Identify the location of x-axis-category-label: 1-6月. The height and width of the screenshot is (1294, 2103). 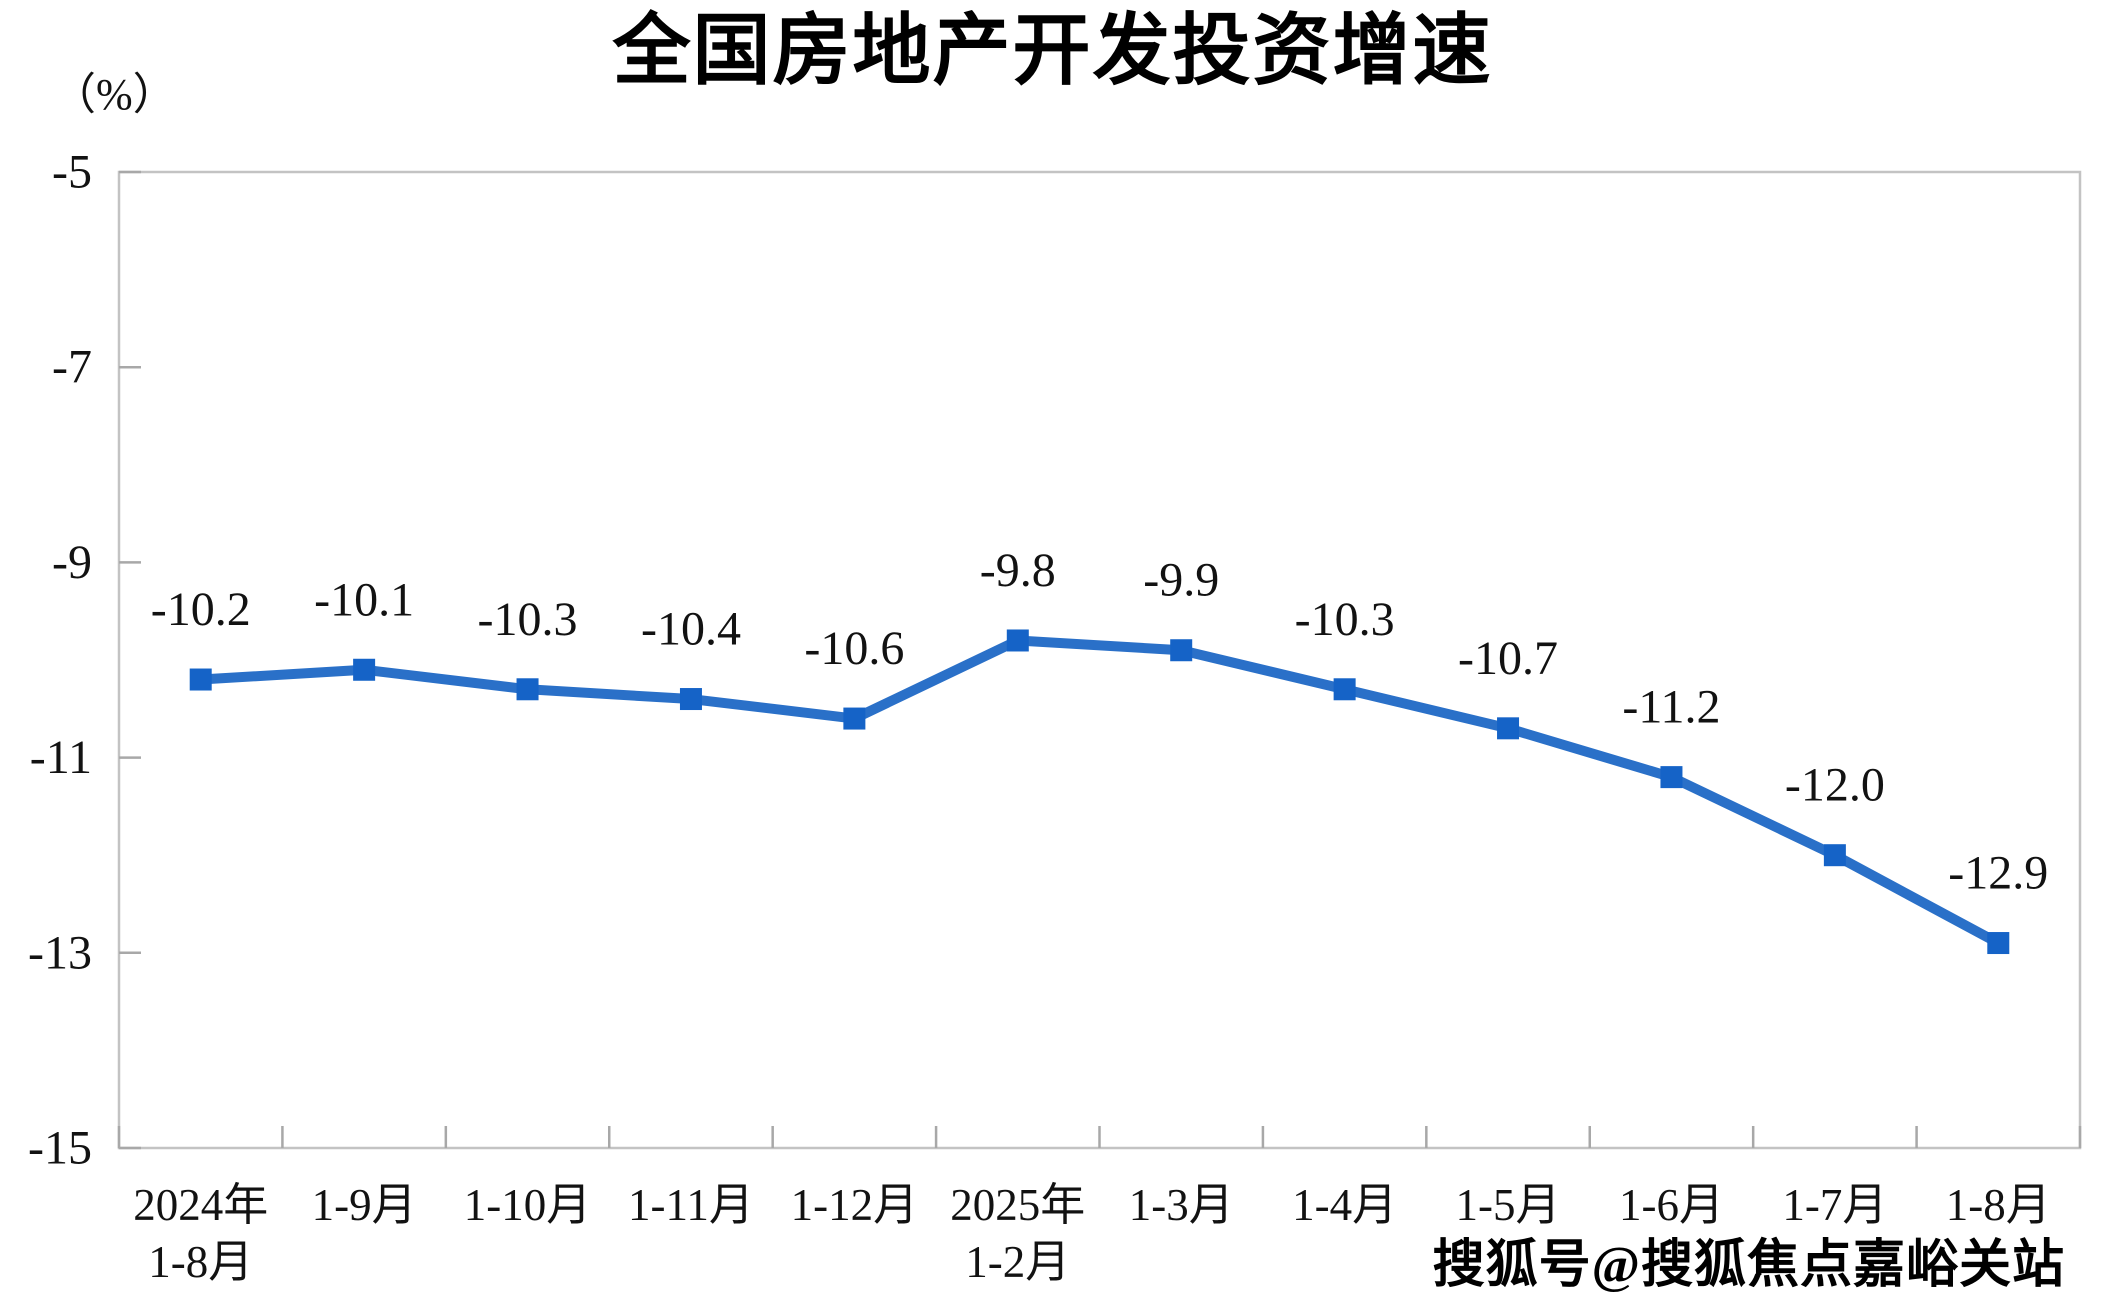
(1671, 1205).